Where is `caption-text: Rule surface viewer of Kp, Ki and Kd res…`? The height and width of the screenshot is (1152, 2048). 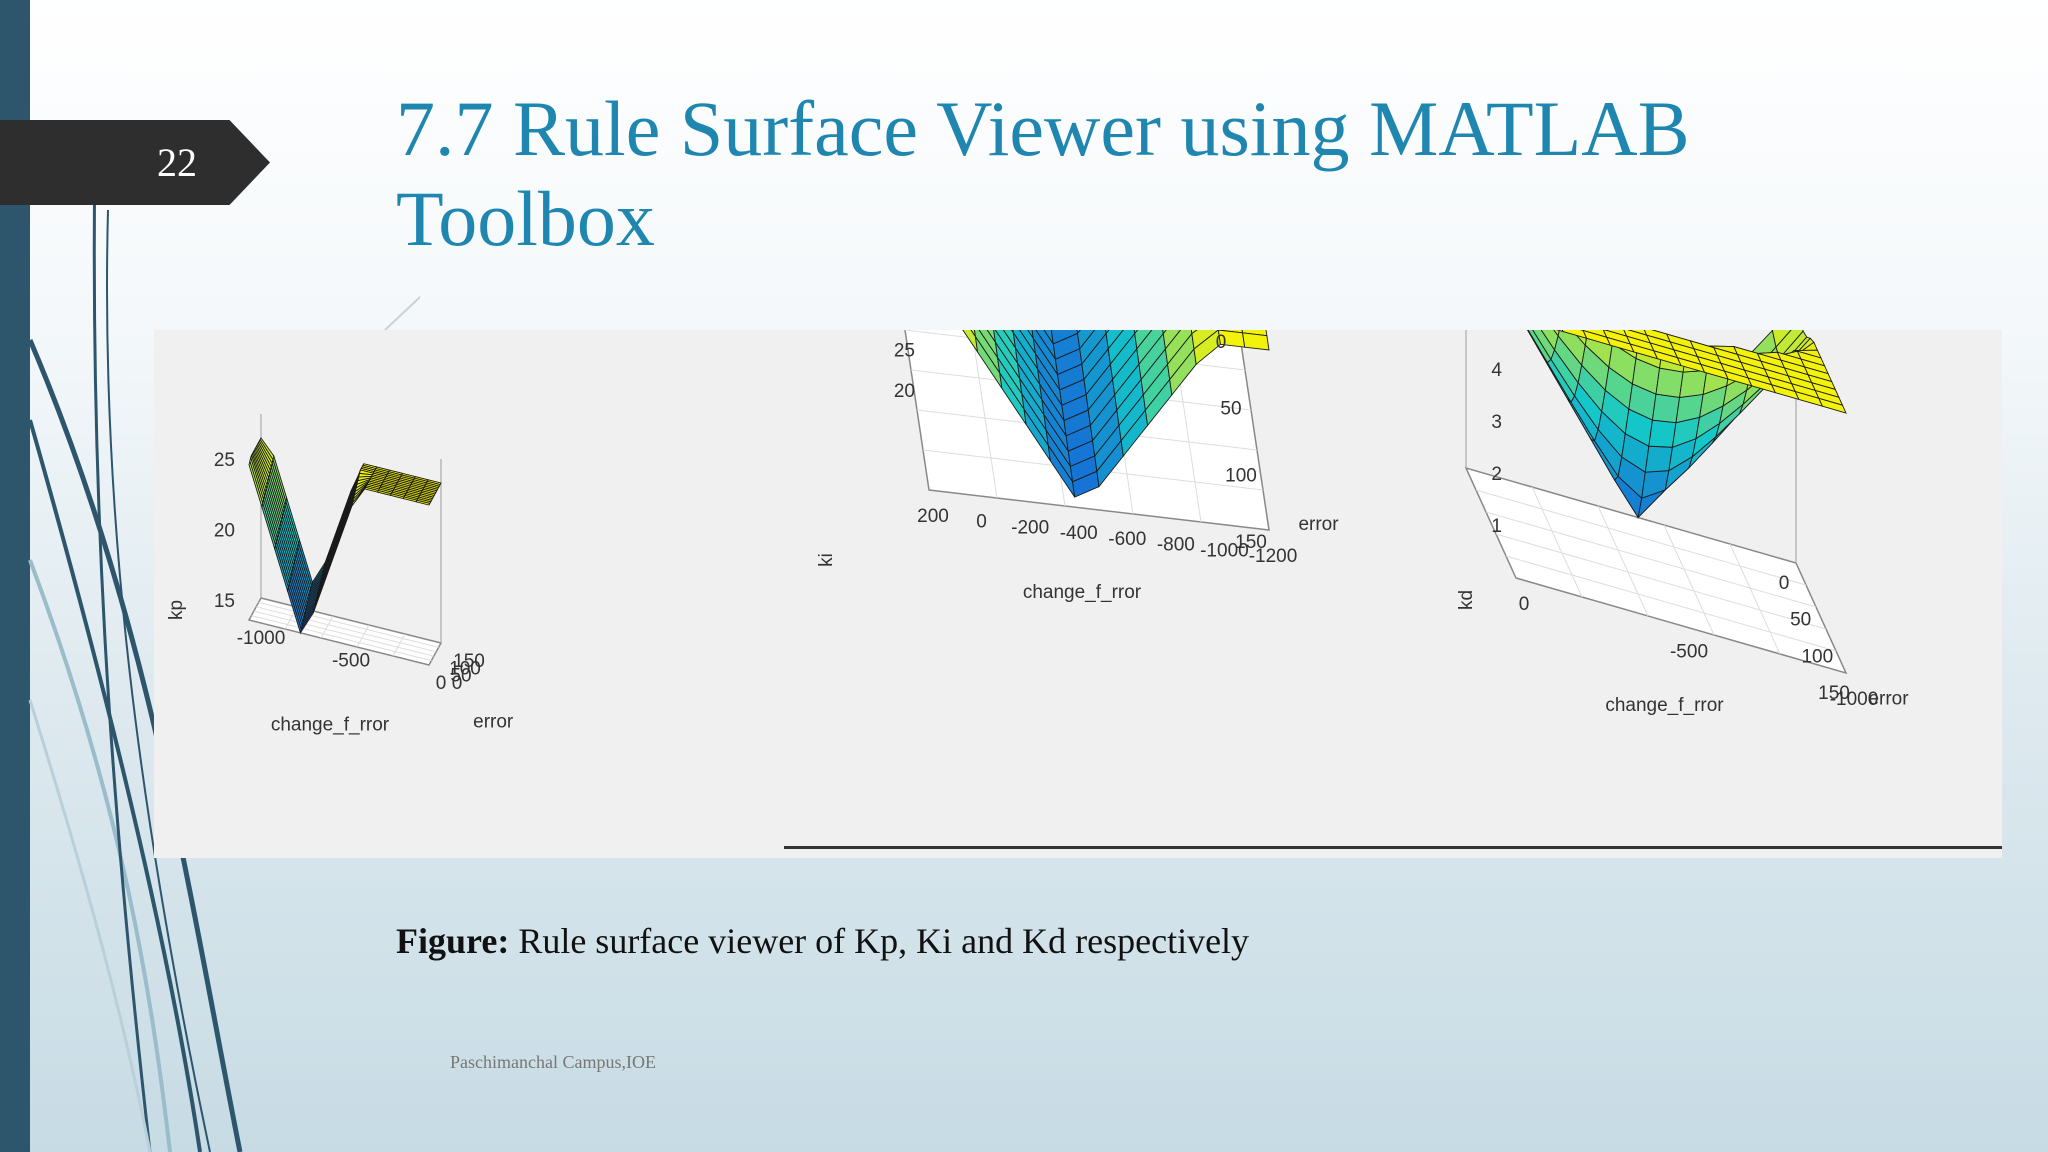 caption-text: Rule surface viewer of Kp, Ki and Kd res… is located at coordinates (879, 941).